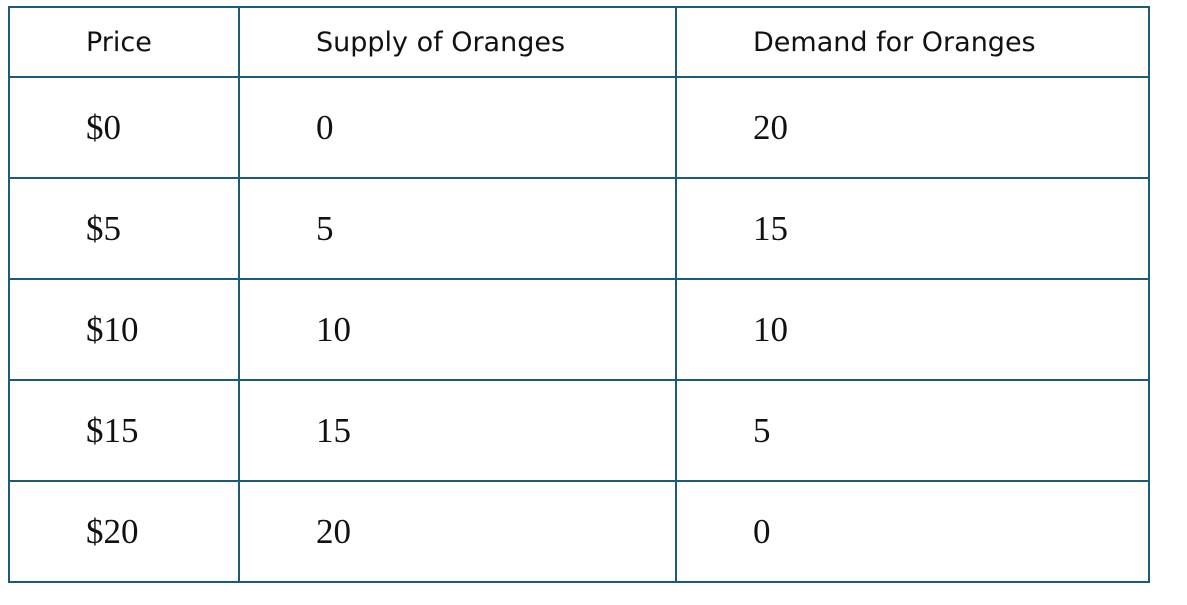 The width and height of the screenshot is (1187, 605). I want to click on table-cell: $0, so click(124, 127).